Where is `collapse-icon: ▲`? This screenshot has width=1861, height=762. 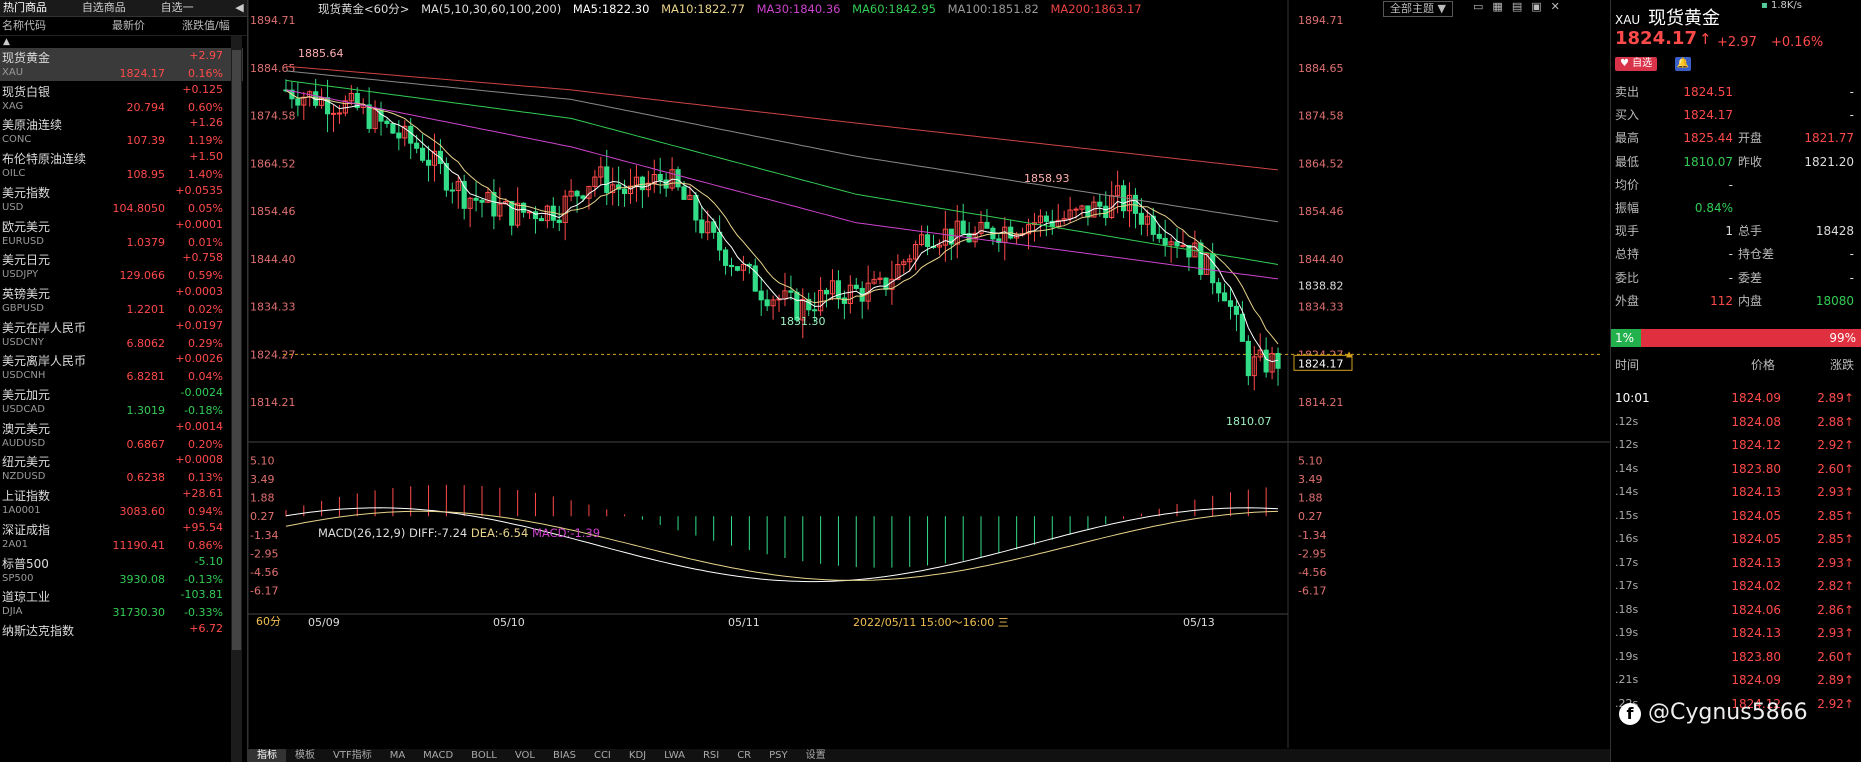 collapse-icon: ▲ is located at coordinates (6, 42).